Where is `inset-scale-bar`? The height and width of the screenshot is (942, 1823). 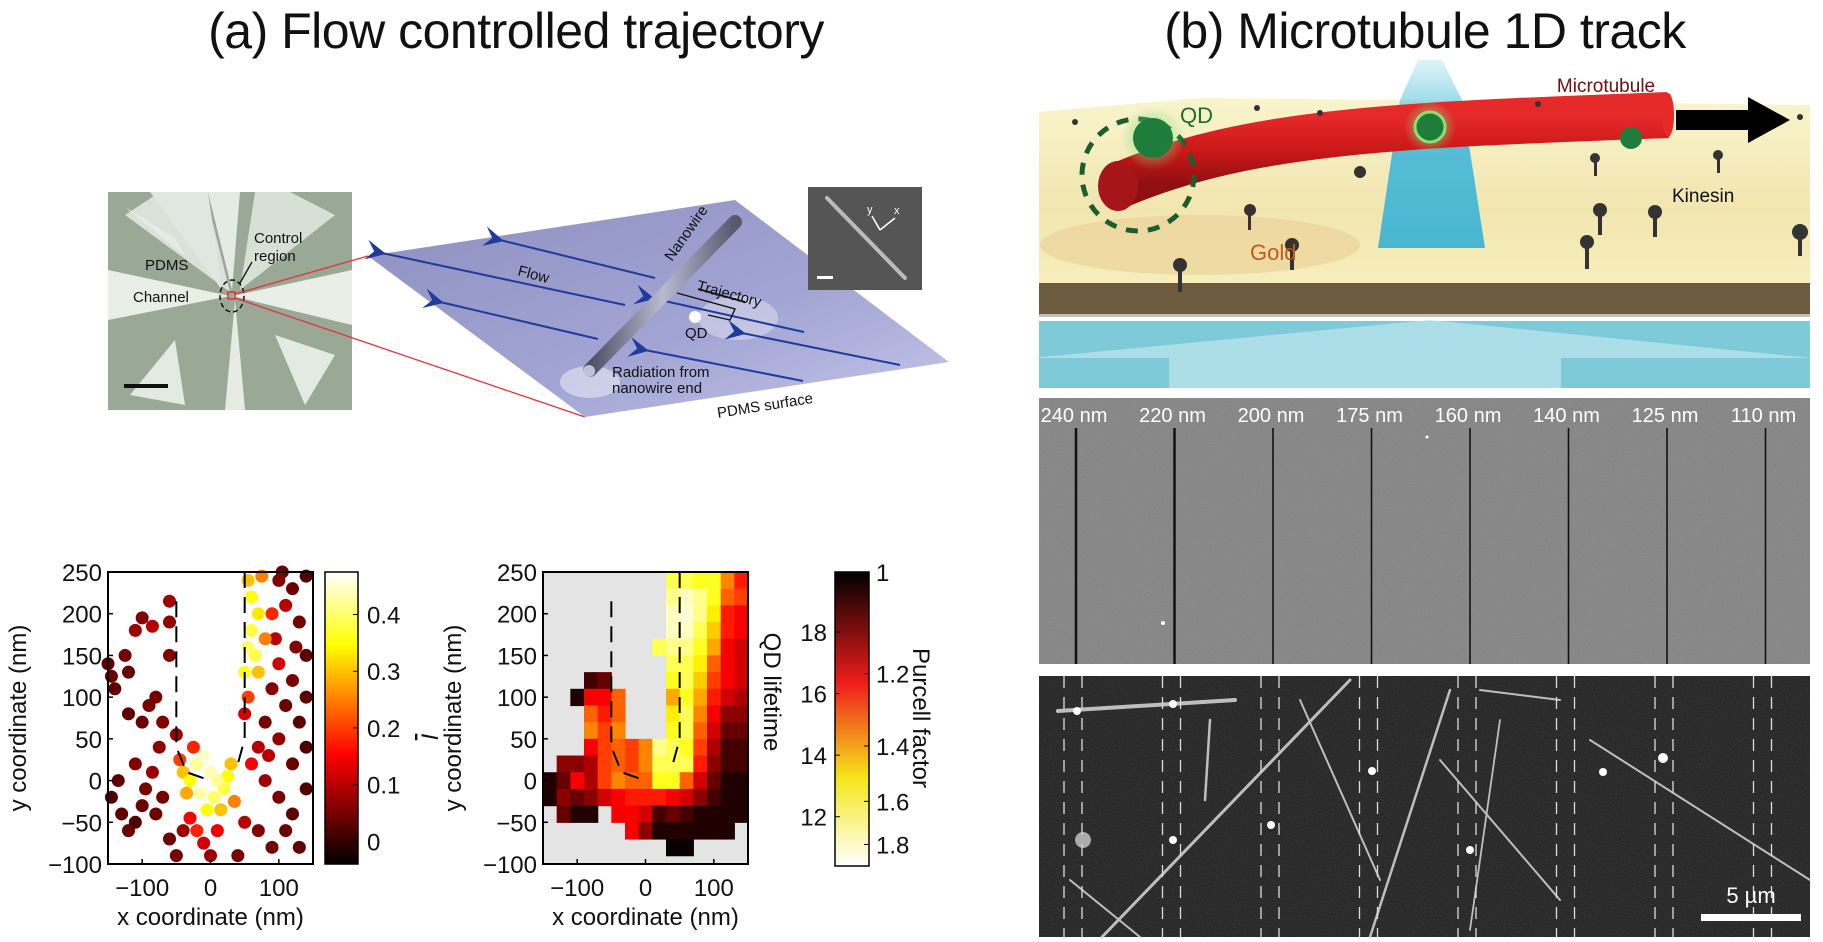 inset-scale-bar is located at coordinates (825, 277).